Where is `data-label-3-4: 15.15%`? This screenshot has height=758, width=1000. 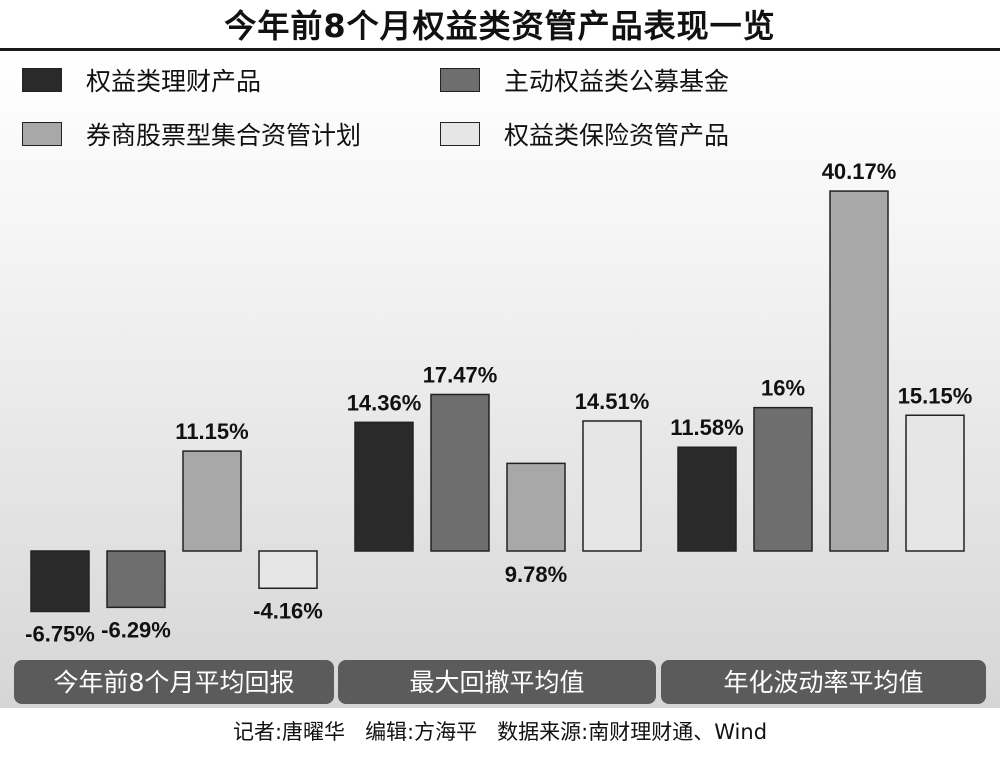 data-label-3-4: 15.15% is located at coordinates (935, 395).